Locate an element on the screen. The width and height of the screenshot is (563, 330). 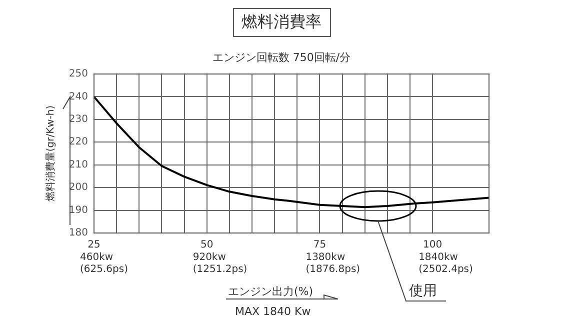
x-tick-label: 75 is located at coordinates (319, 245).